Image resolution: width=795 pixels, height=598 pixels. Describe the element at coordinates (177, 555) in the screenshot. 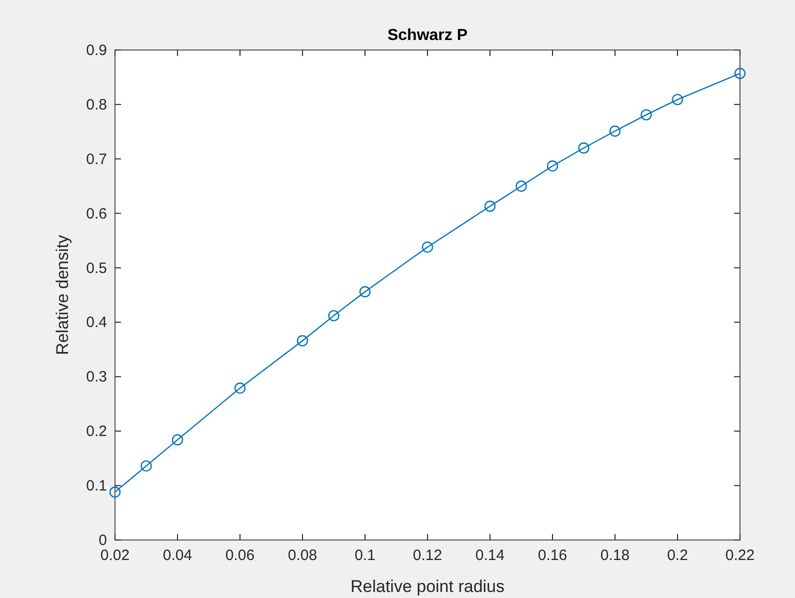

I see `x-tick-label: 0.04` at that location.